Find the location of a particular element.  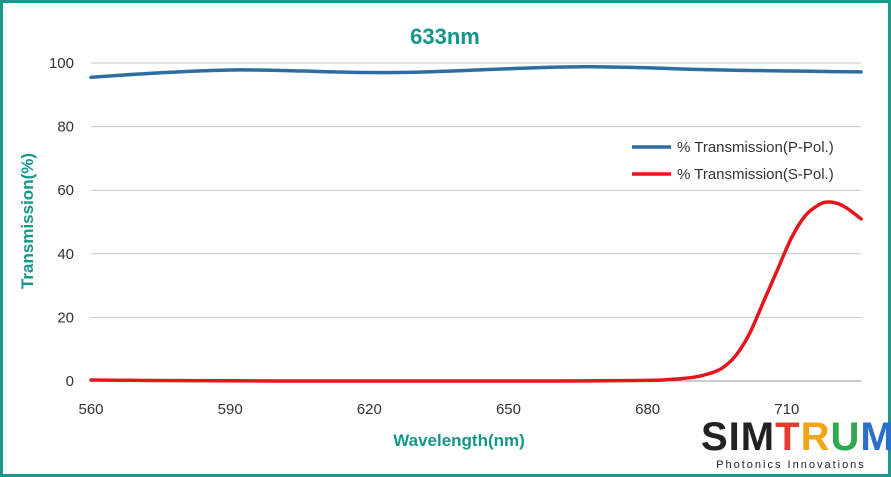

logo-tagline: Photonics Innovations is located at coordinates (791, 465).